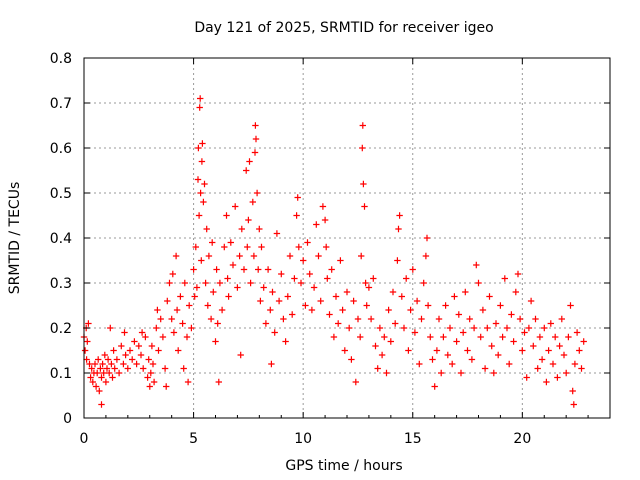  Describe the element at coordinates (303, 439) in the screenshot. I see `x-tick-label: 10` at that location.